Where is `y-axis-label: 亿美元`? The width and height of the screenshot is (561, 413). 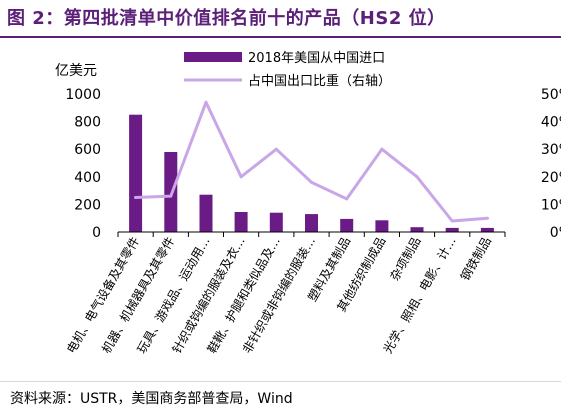 y-axis-label: 亿美元 is located at coordinates (76, 71).